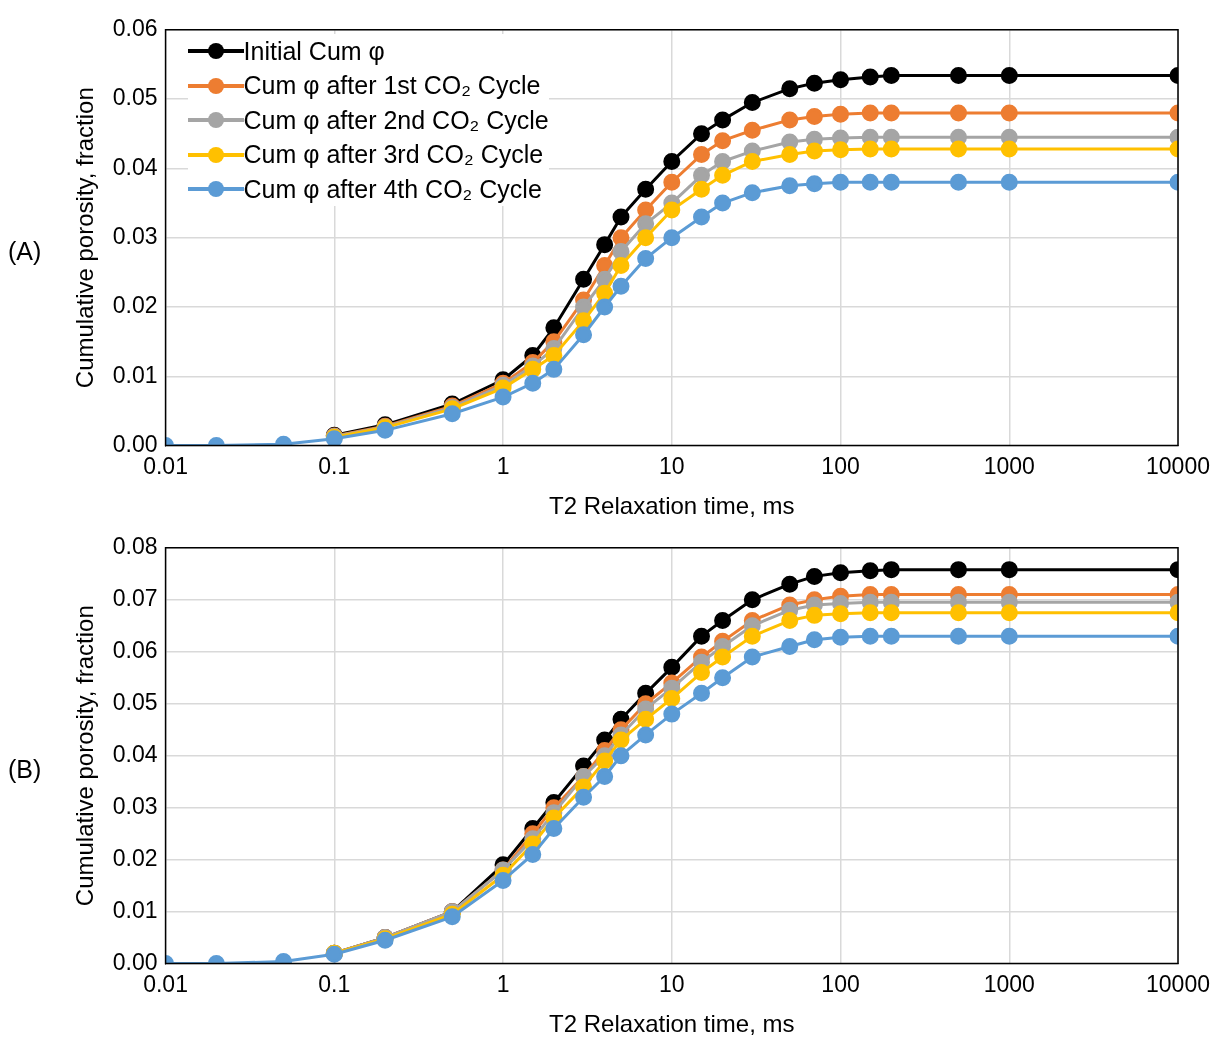 The height and width of the screenshot is (1042, 1231). What do you see at coordinates (392, 86) in the screenshot?
I see `legend-label: Cum φ after 1st CO₂ Cycle` at bounding box center [392, 86].